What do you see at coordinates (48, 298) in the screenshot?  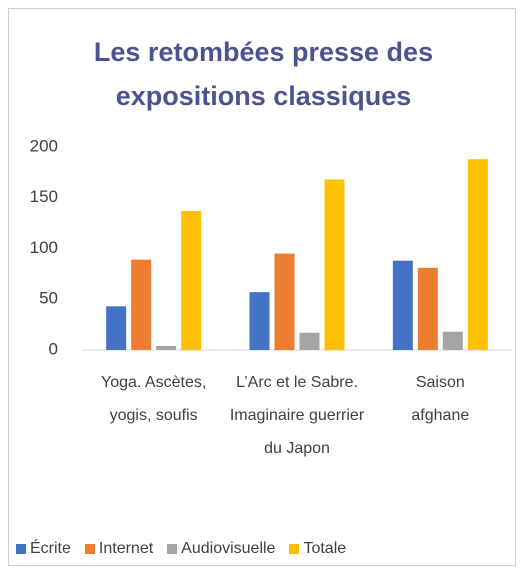 I see `y-tick-label: 50` at bounding box center [48, 298].